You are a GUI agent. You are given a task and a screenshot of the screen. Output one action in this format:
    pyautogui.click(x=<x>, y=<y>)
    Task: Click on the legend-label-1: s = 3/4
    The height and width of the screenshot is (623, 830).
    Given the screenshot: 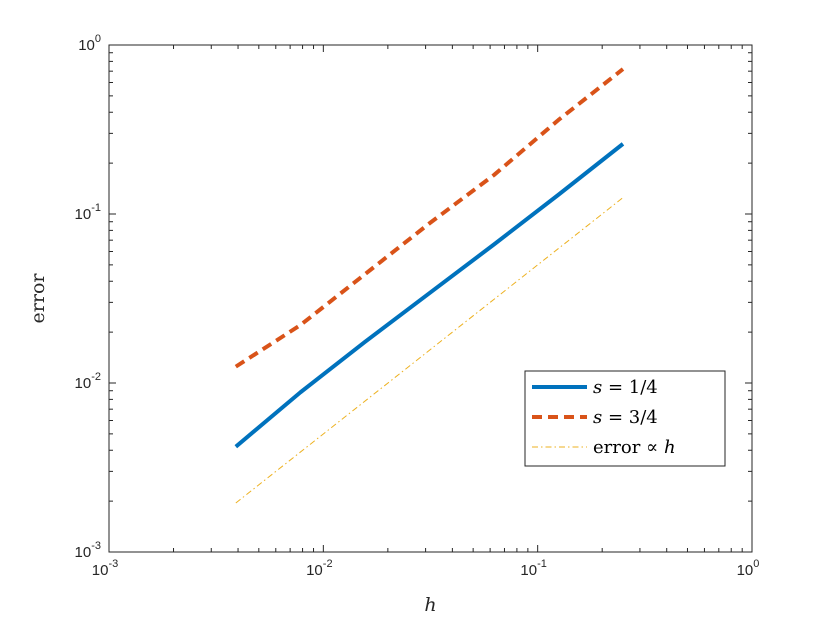 What is the action you would take?
    pyautogui.click(x=625, y=417)
    